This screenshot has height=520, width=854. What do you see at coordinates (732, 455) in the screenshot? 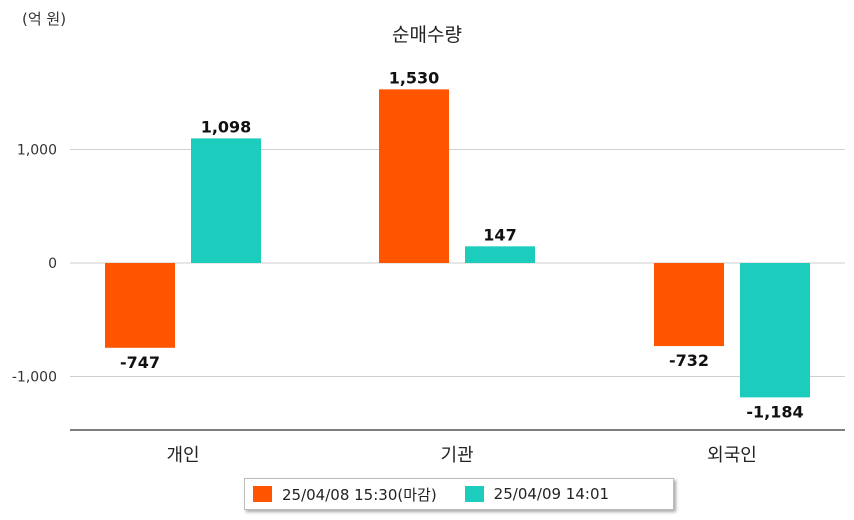
I see `x-tick-label: 외국인` at bounding box center [732, 455].